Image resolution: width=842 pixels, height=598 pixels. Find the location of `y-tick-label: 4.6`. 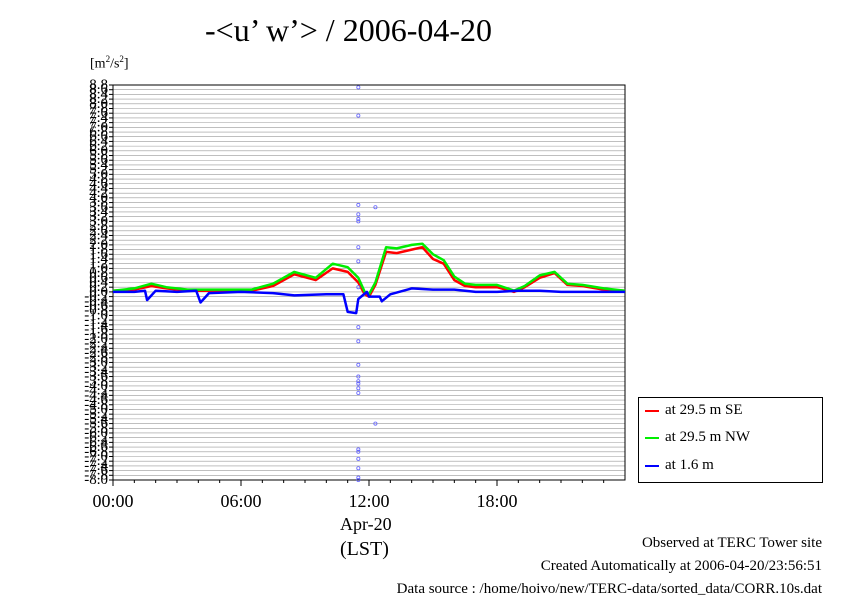

y-tick-label: 4.6 is located at coordinates (98, 184).